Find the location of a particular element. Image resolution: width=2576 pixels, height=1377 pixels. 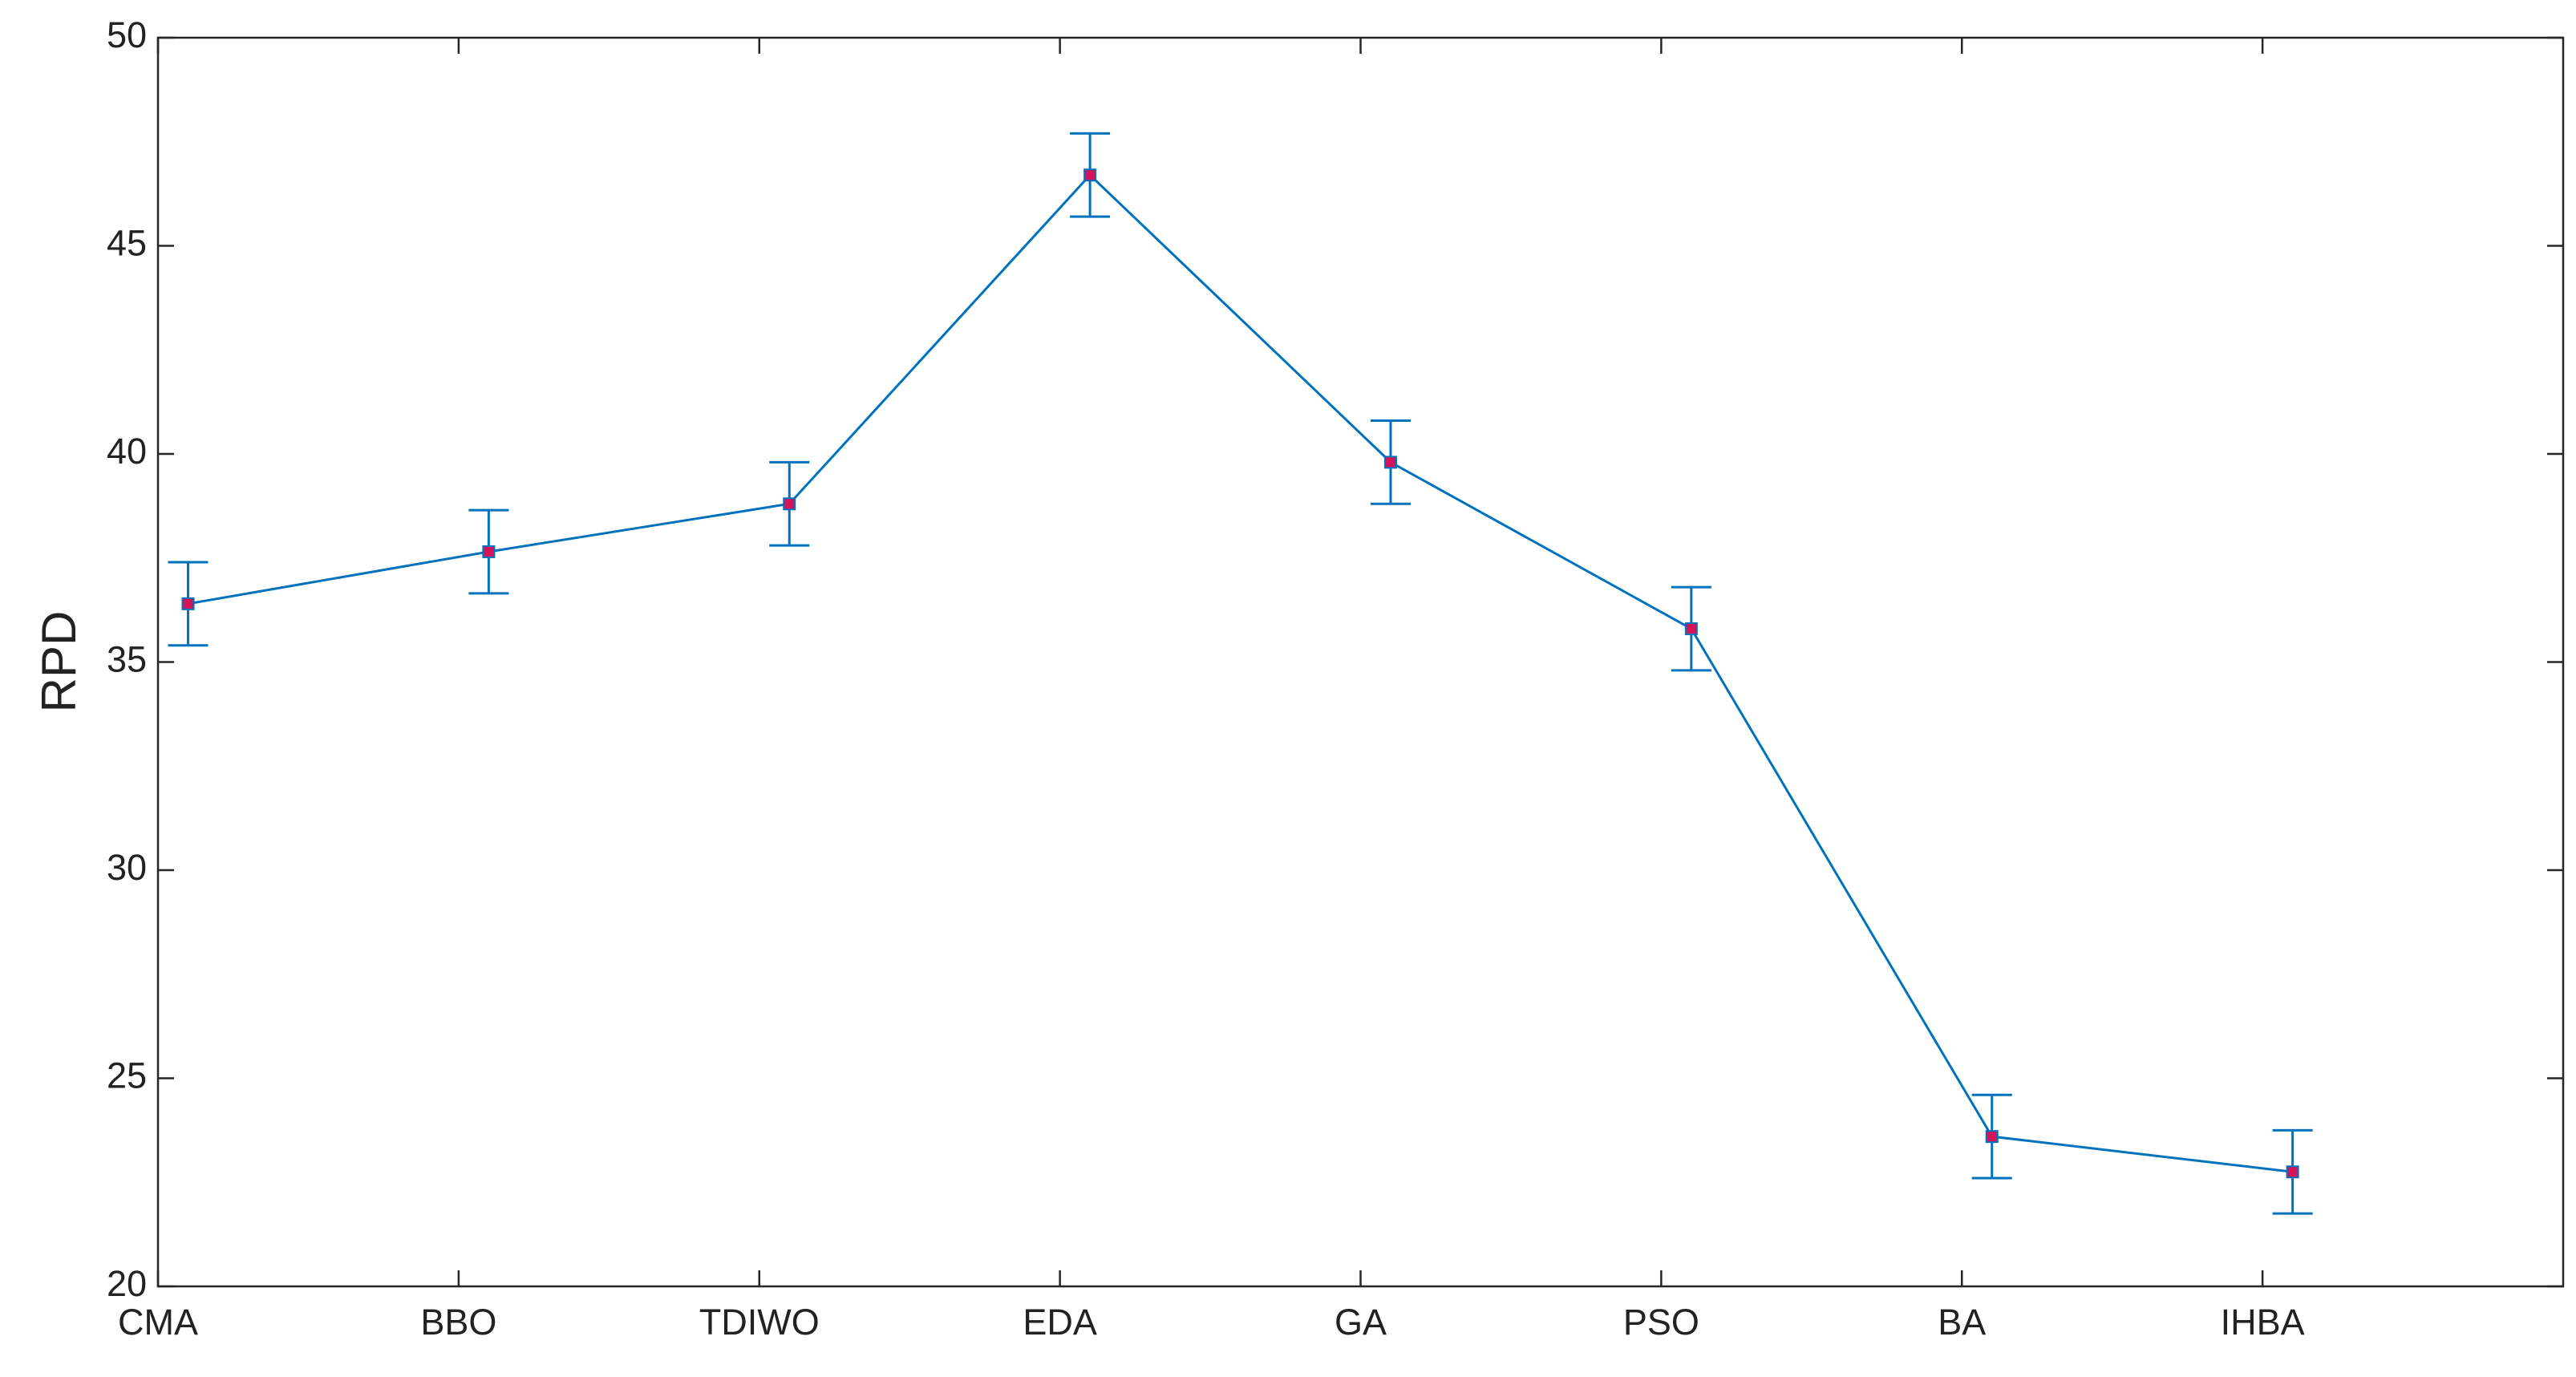

y-tick-label: 45 is located at coordinates (127, 243).